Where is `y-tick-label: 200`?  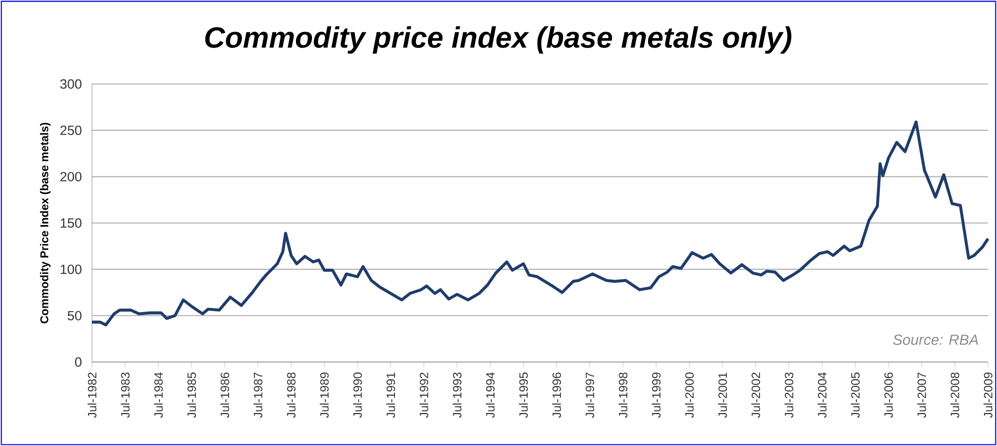
y-tick-label: 200 is located at coordinates (71, 177).